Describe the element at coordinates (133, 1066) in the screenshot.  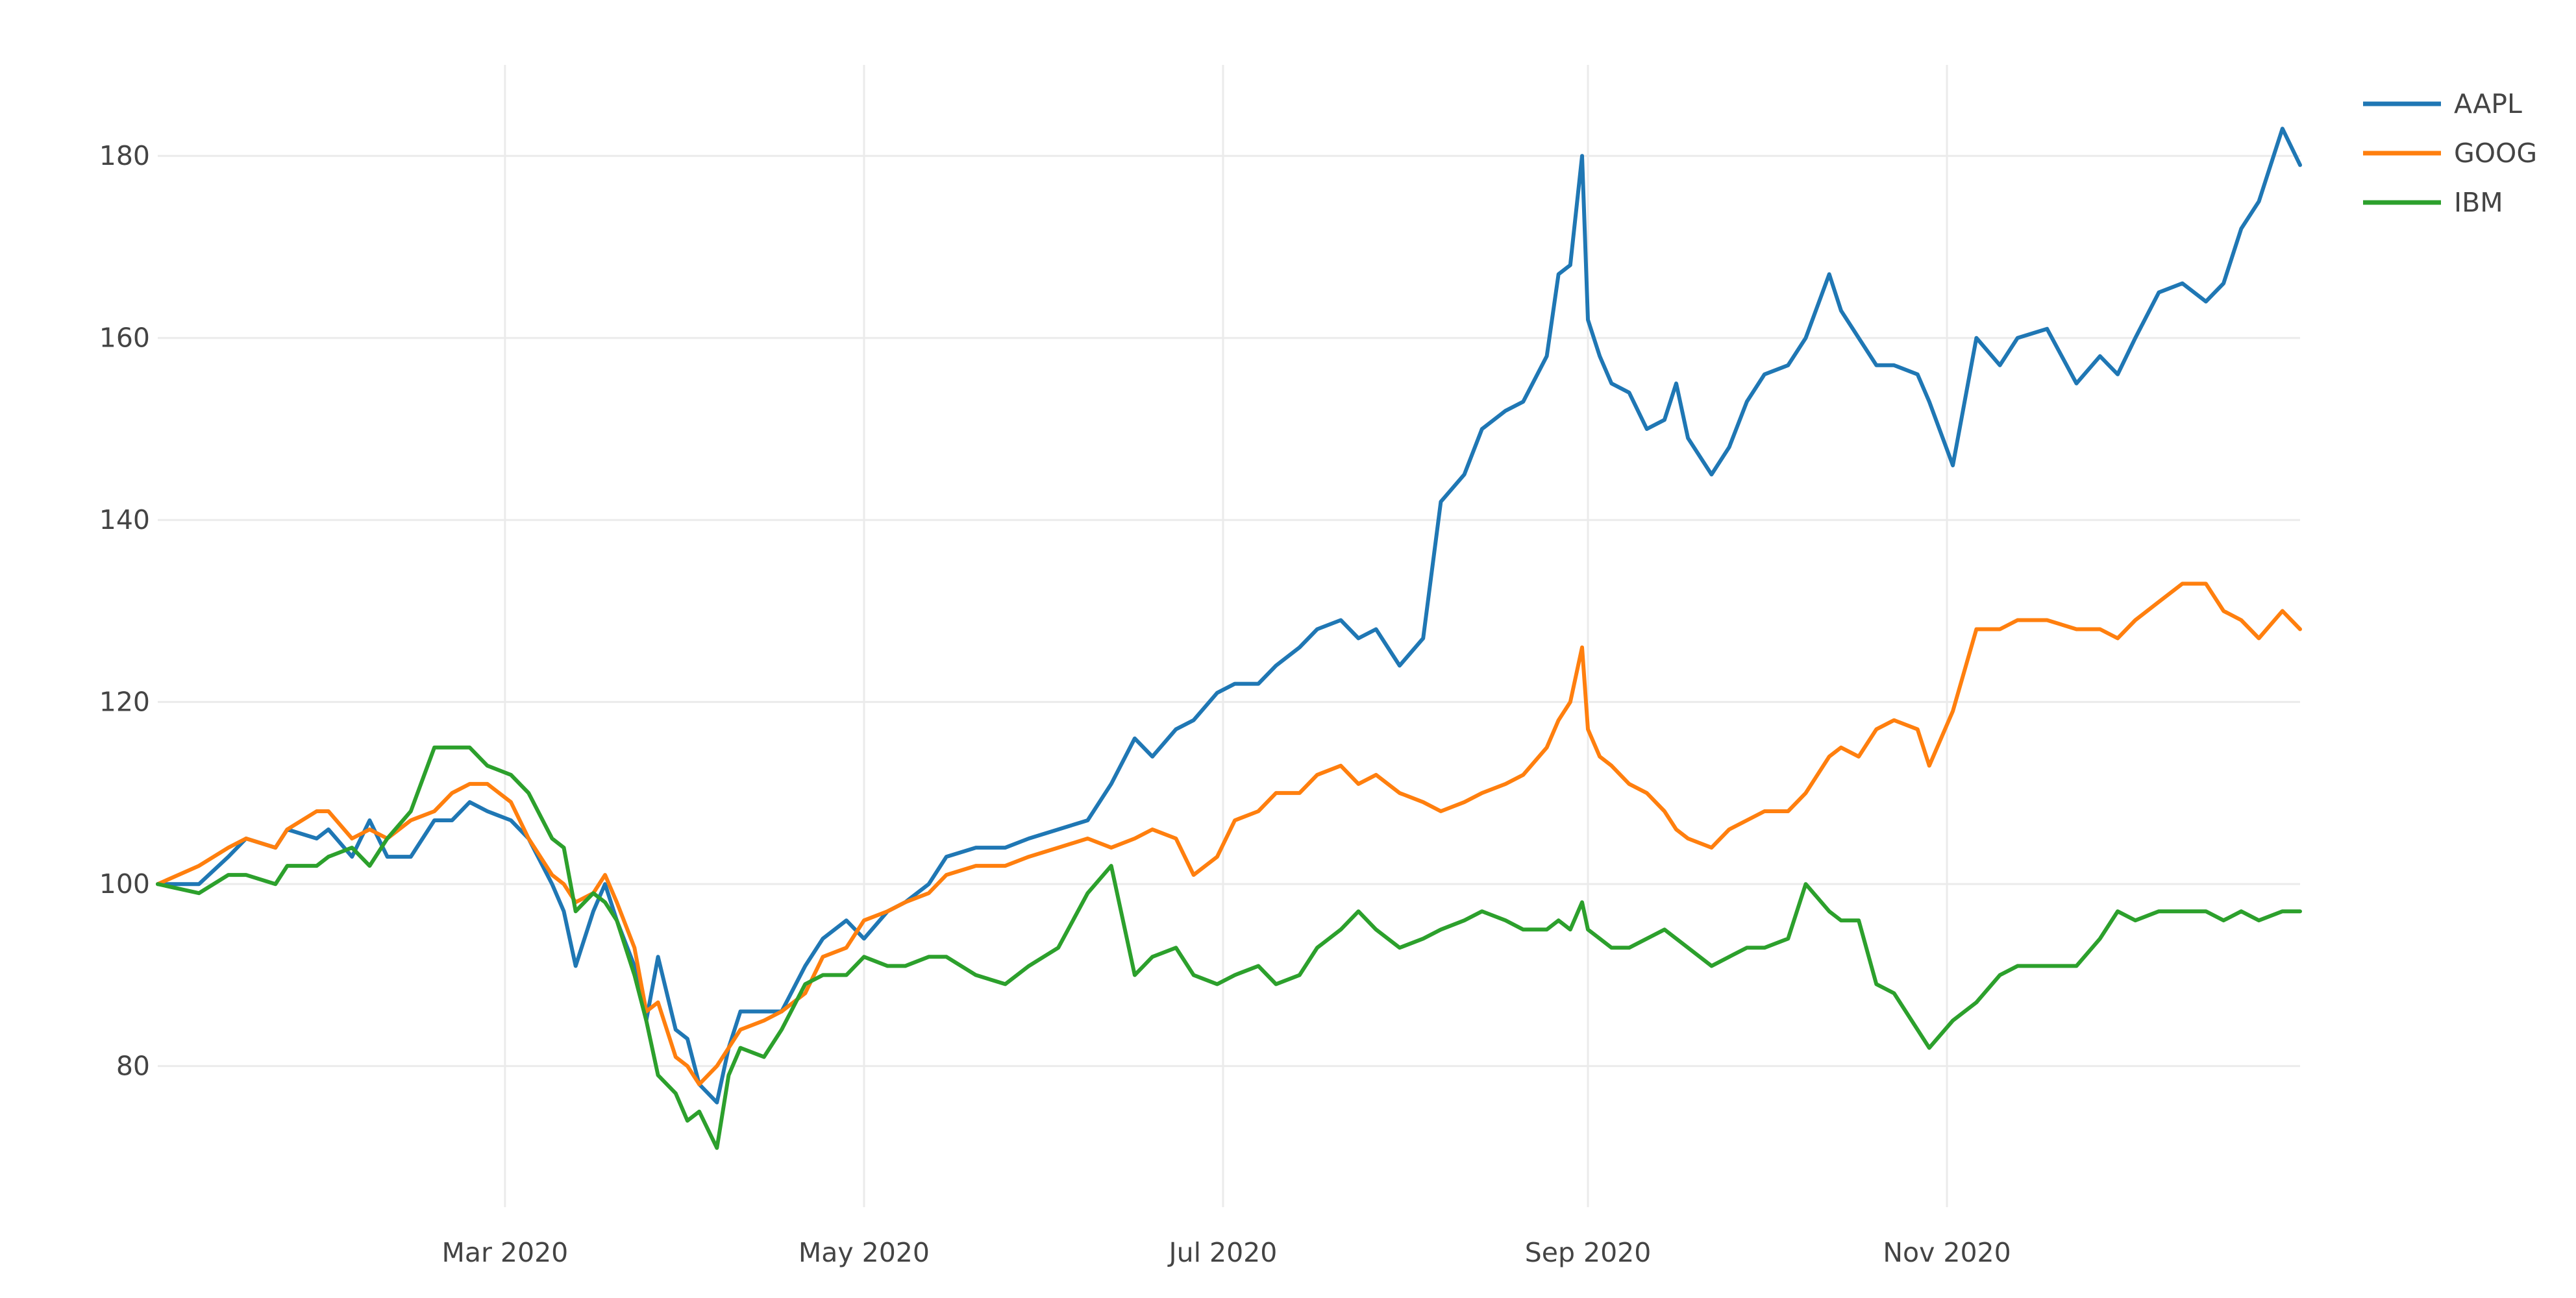
I see `y-tick-label: 80` at that location.